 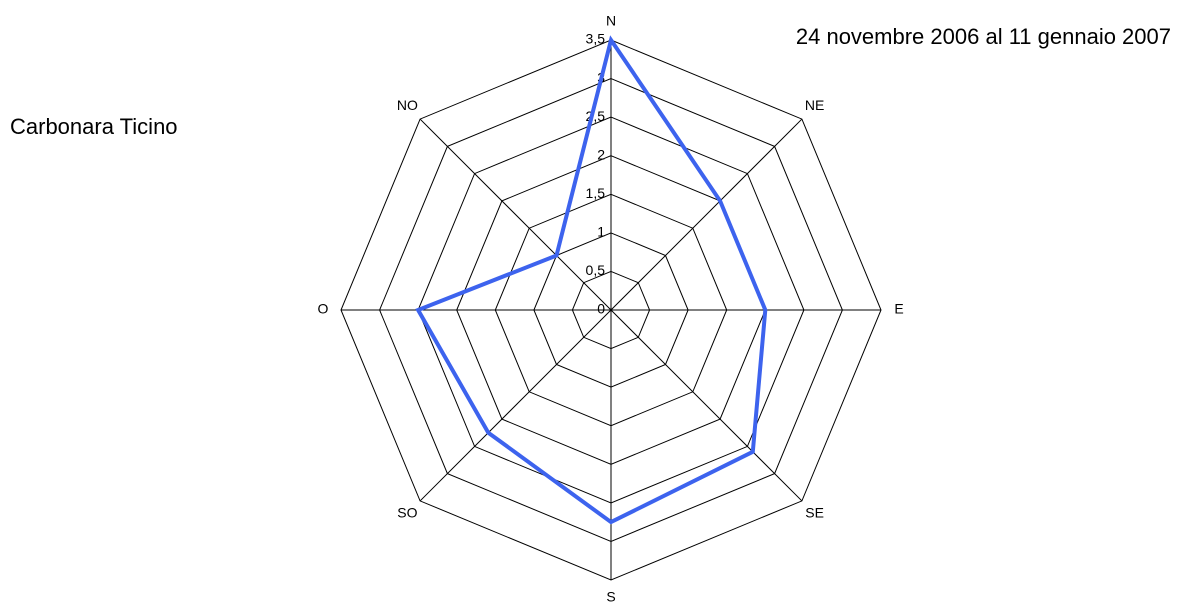 What do you see at coordinates (601, 309) in the screenshot?
I see `y-tick-label: 0` at bounding box center [601, 309].